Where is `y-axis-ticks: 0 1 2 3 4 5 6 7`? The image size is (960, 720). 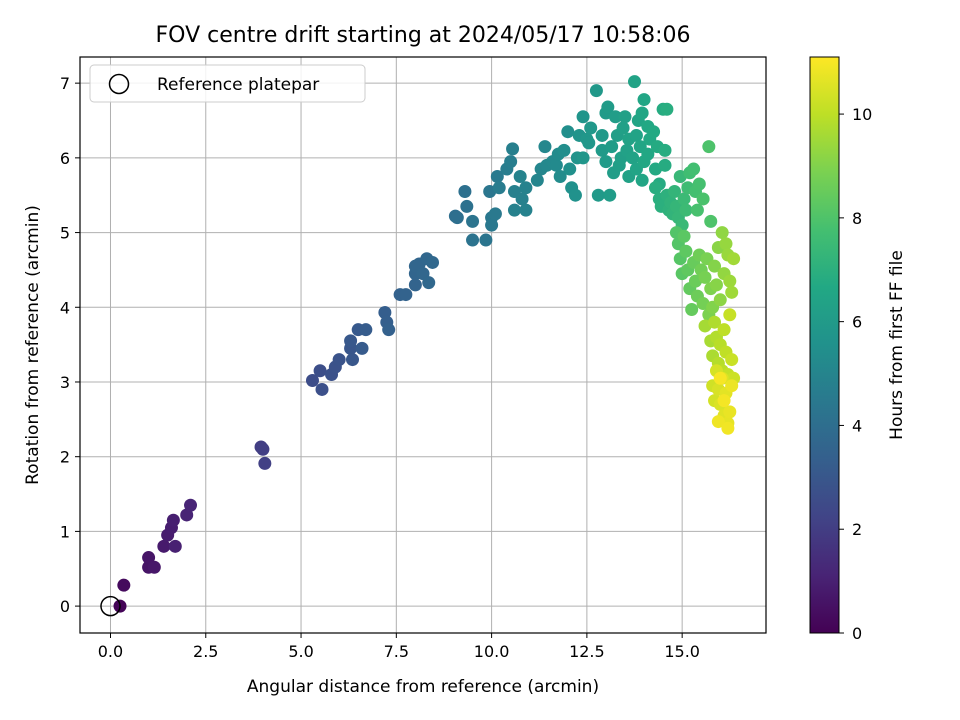
y-axis-ticks: 0 1 2 3 4 5 6 7 is located at coordinates (70, 345).